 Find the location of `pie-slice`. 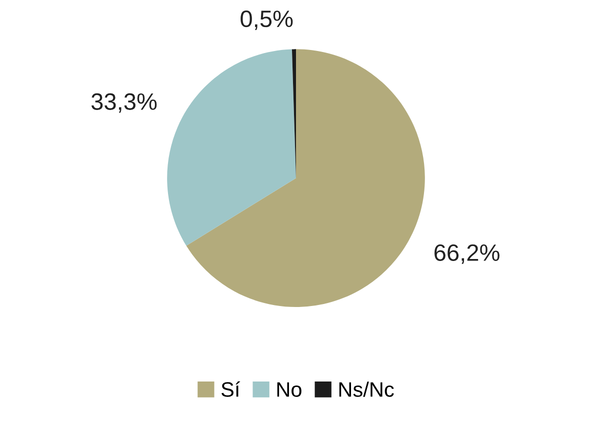

pie-slice is located at coordinates (231, 147).